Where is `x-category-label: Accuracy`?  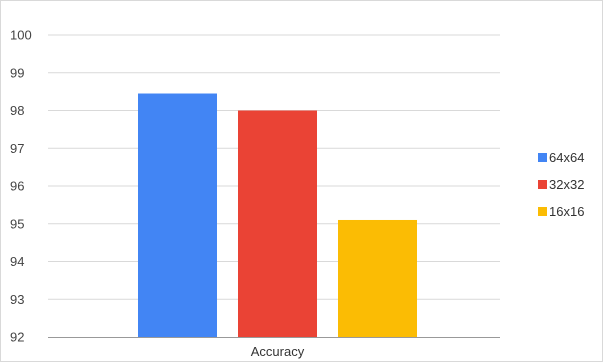 x-category-label: Accuracy is located at coordinates (278, 351).